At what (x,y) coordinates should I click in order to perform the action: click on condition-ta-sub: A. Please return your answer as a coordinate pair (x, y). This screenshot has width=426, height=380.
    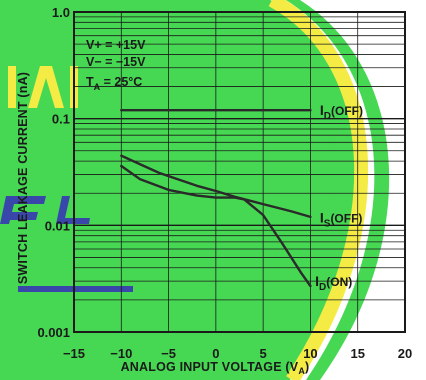
    Looking at the image, I should click on (97, 87).